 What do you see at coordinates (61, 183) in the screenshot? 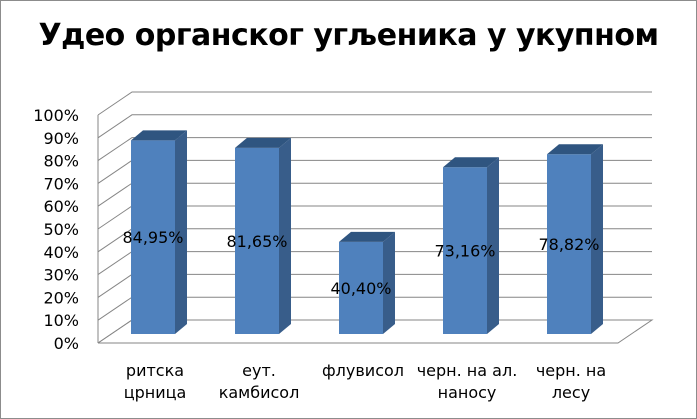
I see `y-tick-label: 70%` at bounding box center [61, 183].